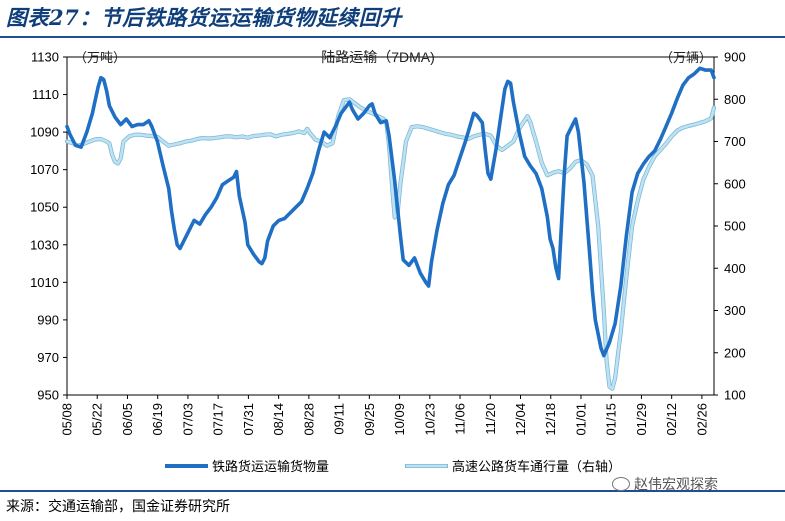 This screenshot has height=521, width=785. Describe the element at coordinates (671, 419) in the screenshot. I see `x-tick-label: 02/12` at that location.